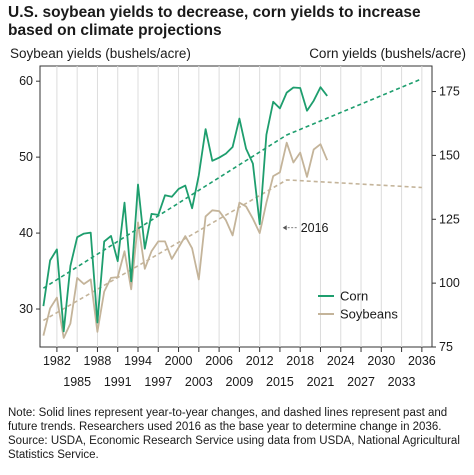 This screenshot has height=475, width=474. Describe the element at coordinates (260, 361) in the screenshot. I see `x-tick-label: 2012` at that location.